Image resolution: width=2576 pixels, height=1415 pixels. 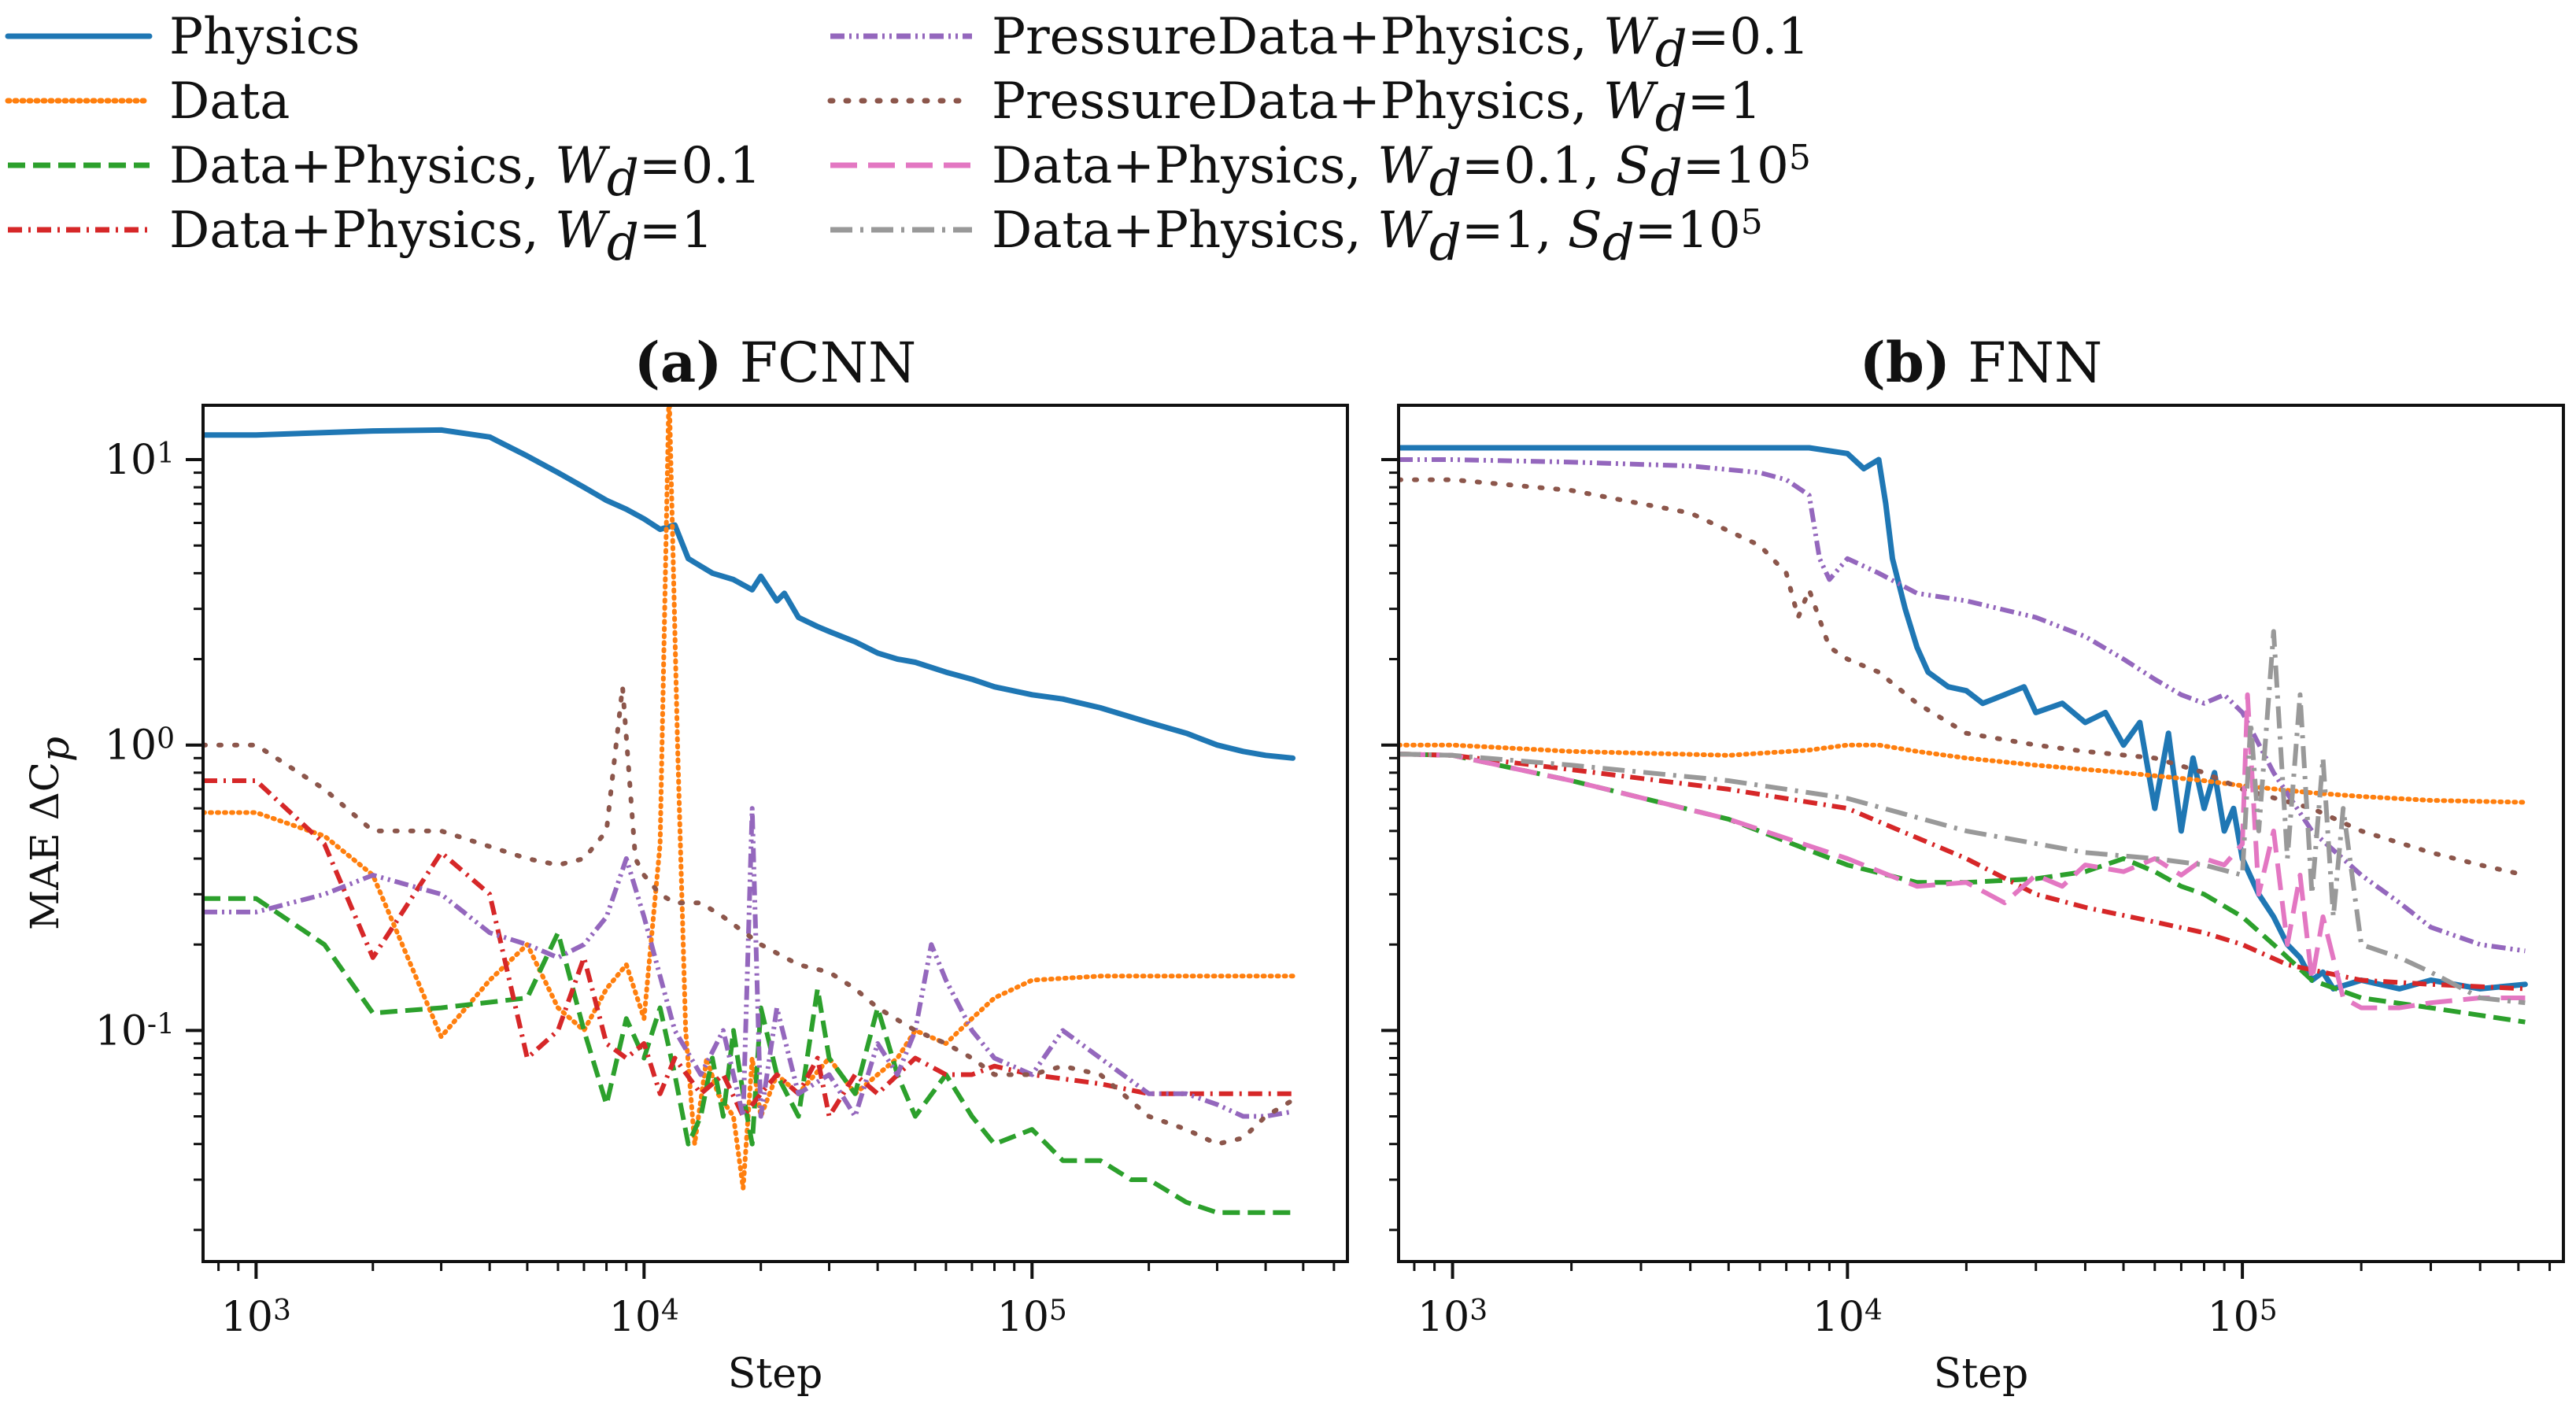 I want to click on panel-b-title: (b) FNN, so click(x=1981, y=363).